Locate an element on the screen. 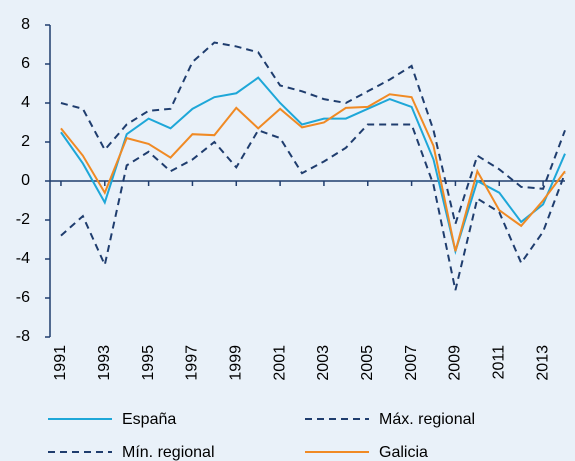  x-tick-label: 2005 is located at coordinates (367, 363).